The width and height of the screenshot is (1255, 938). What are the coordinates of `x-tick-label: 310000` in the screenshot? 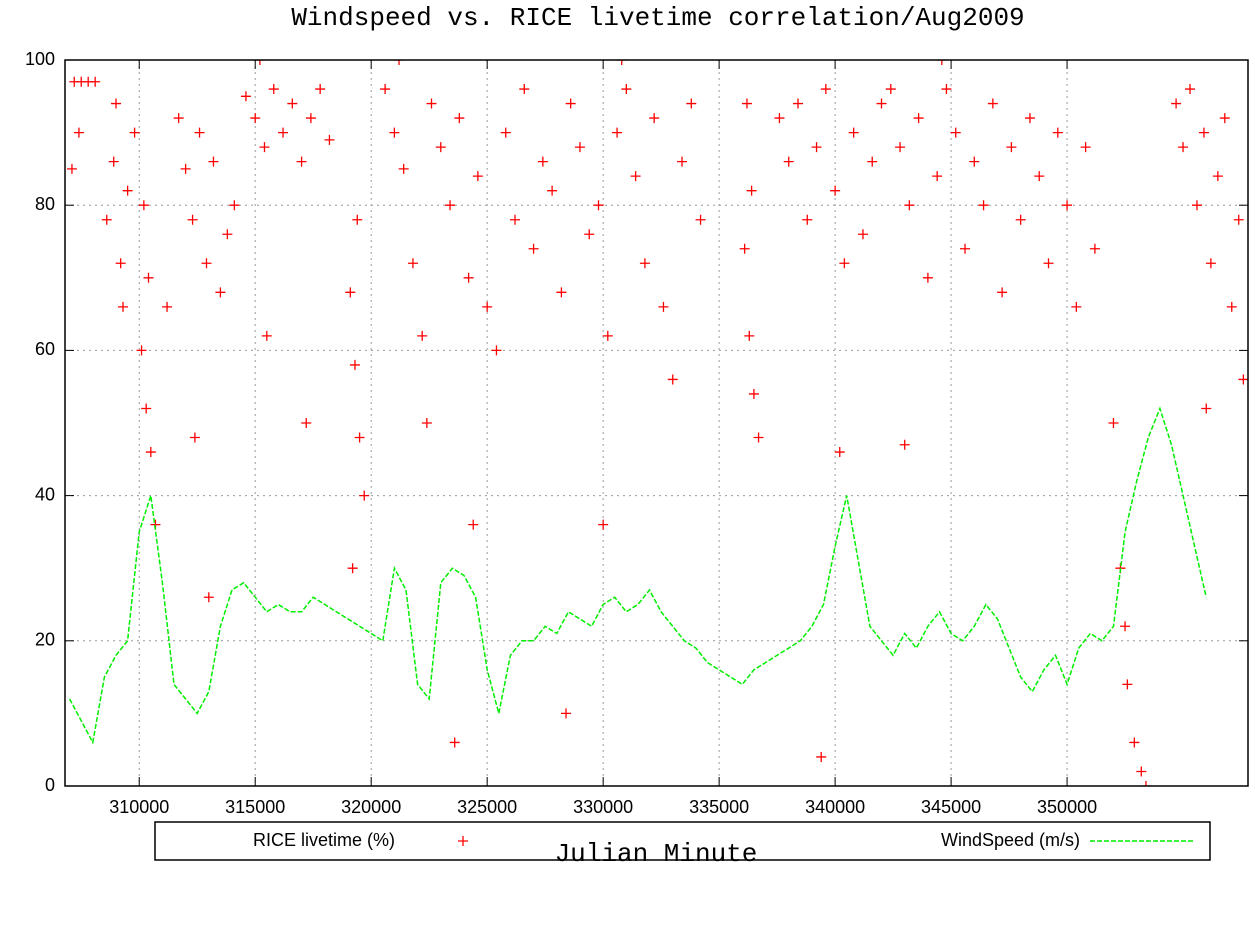 It's located at (139, 807).